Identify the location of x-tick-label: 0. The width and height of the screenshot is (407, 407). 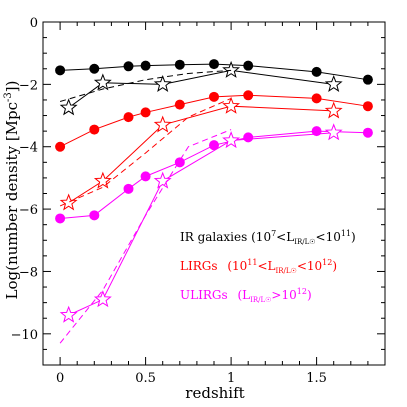
(60, 378).